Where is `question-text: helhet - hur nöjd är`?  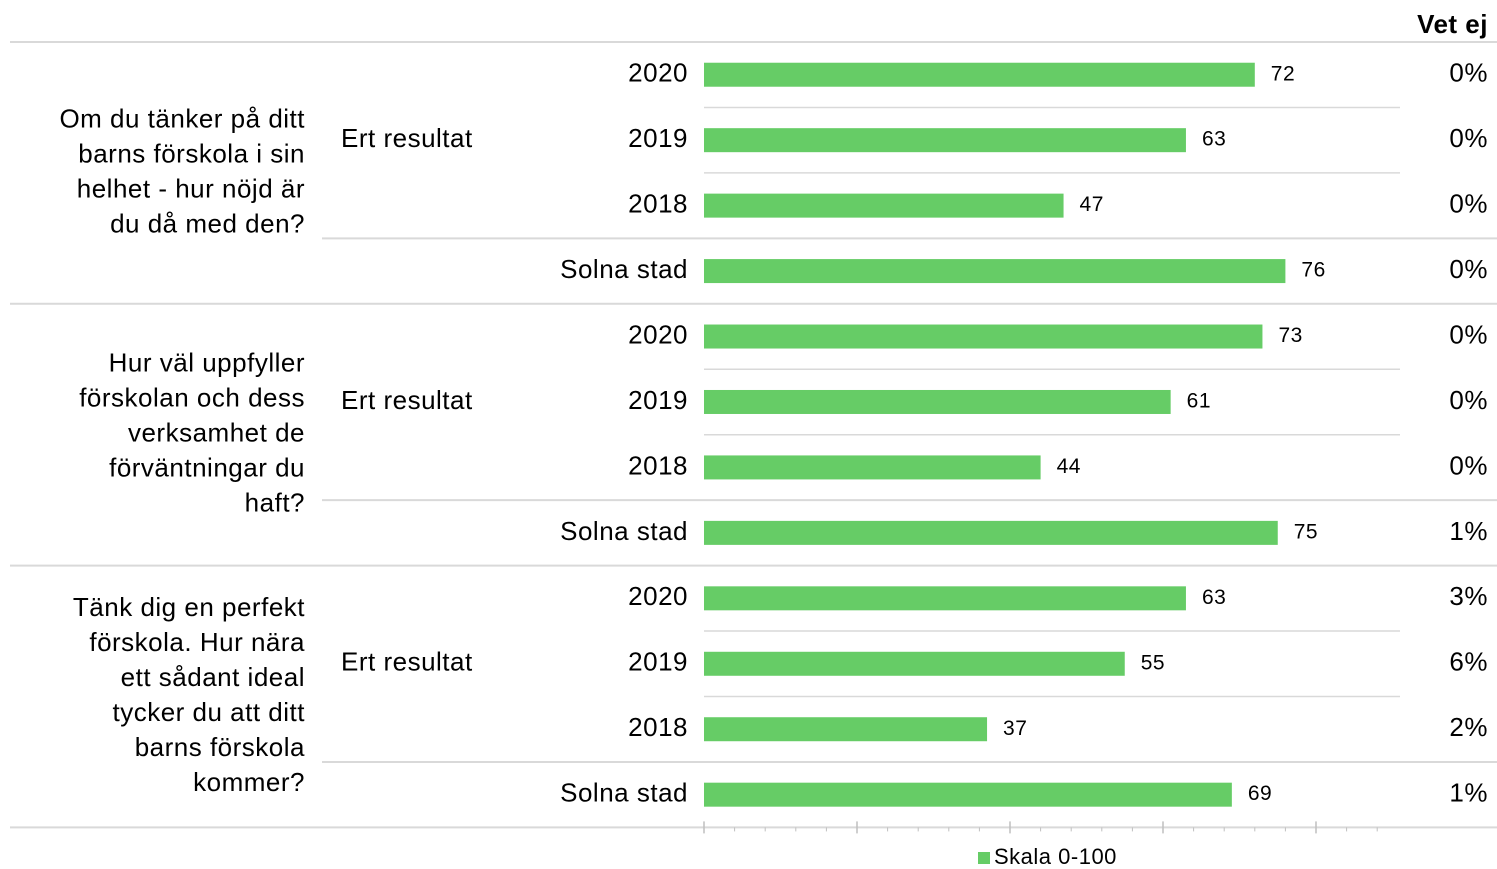 question-text: helhet - hur nöjd är is located at coordinates (191, 188).